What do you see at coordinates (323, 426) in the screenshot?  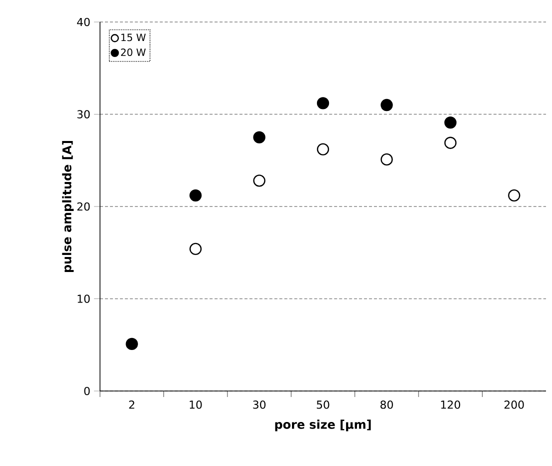 I see `x-axis-title: pore size [μm]` at bounding box center [323, 426].